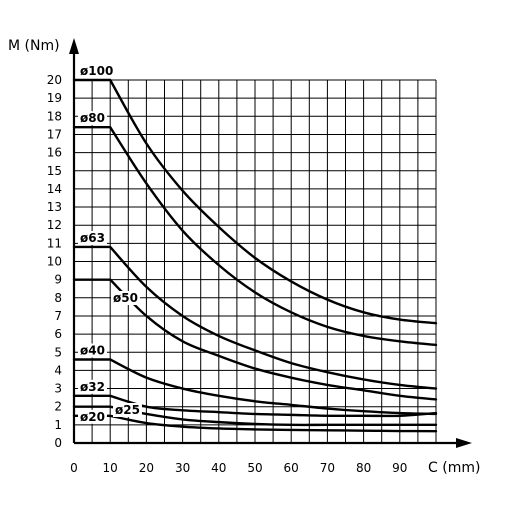 This screenshot has height=520, width=520. I want to click on y-tick-label: 2, so click(58, 407).